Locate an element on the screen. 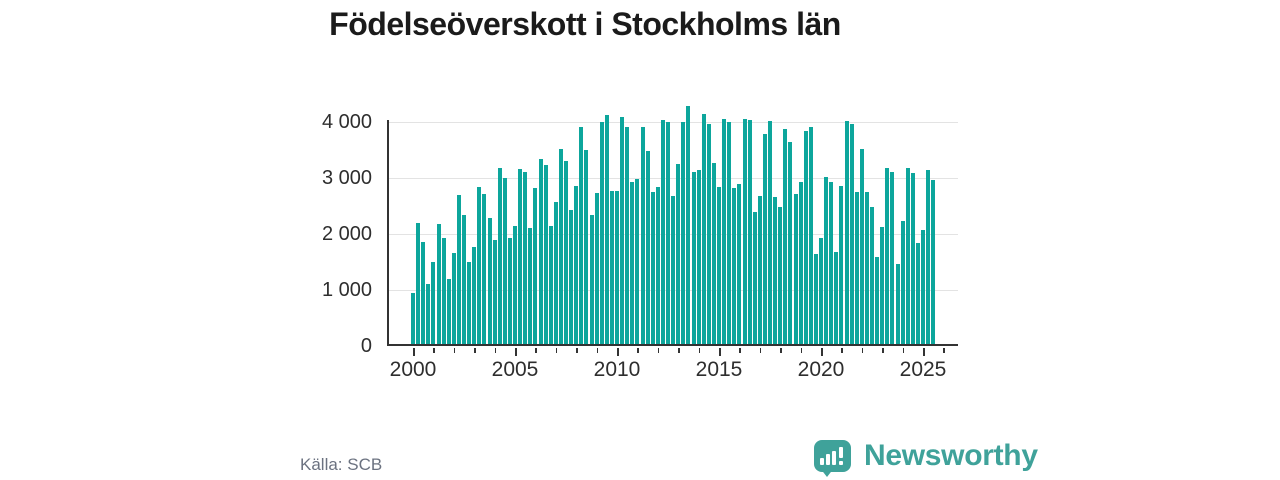 This screenshot has height=480, width=1280. x-tick-label: 2015 is located at coordinates (719, 369).